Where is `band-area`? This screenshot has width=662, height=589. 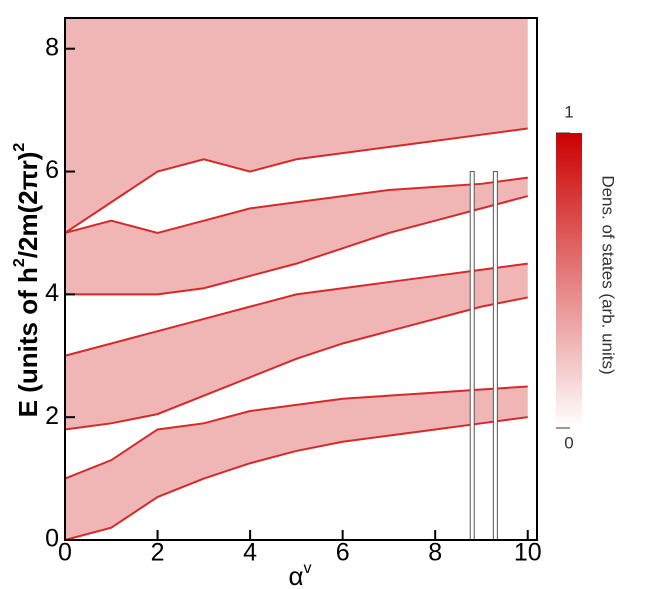 band-area is located at coordinates (296, 236).